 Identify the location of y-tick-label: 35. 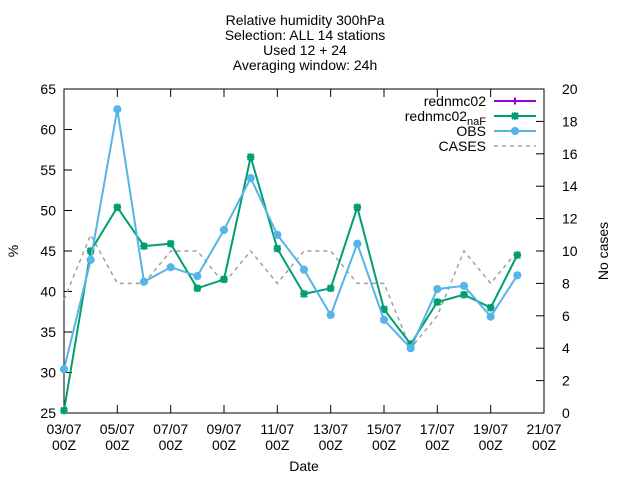
(48, 332).